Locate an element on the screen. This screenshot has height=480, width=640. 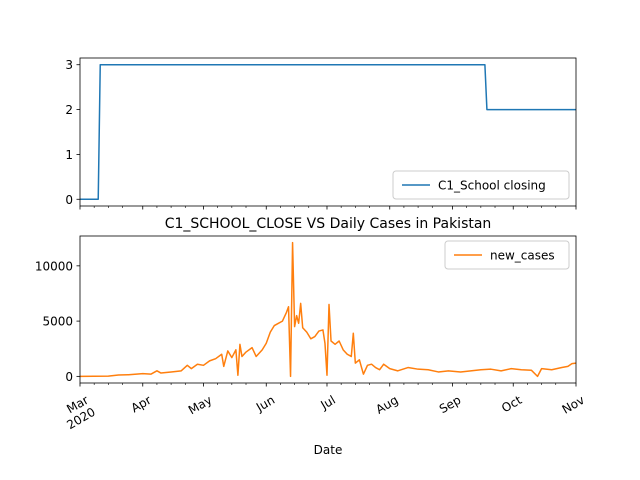
y-tick-label: 10000 is located at coordinates (54, 266).